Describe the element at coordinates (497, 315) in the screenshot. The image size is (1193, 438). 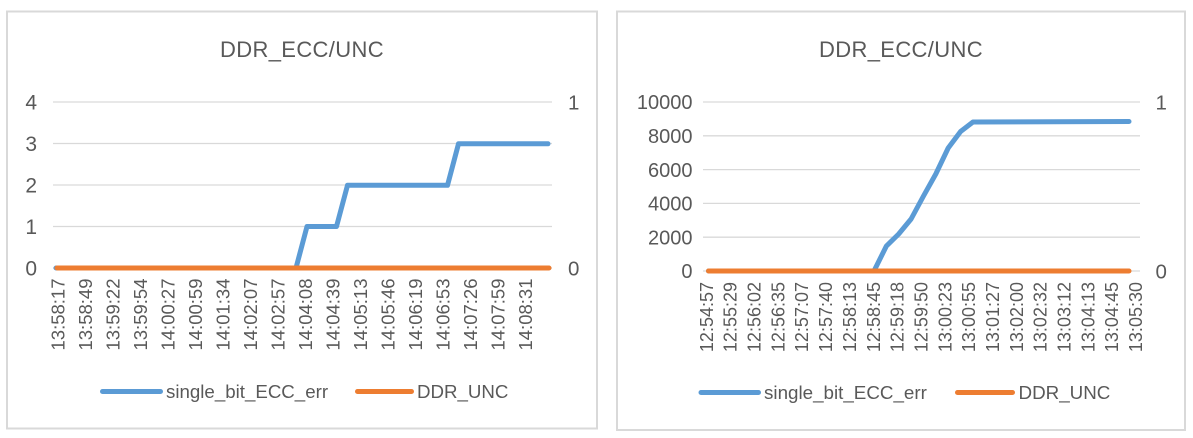
I see `svg-text: 14:07:59` at that location.